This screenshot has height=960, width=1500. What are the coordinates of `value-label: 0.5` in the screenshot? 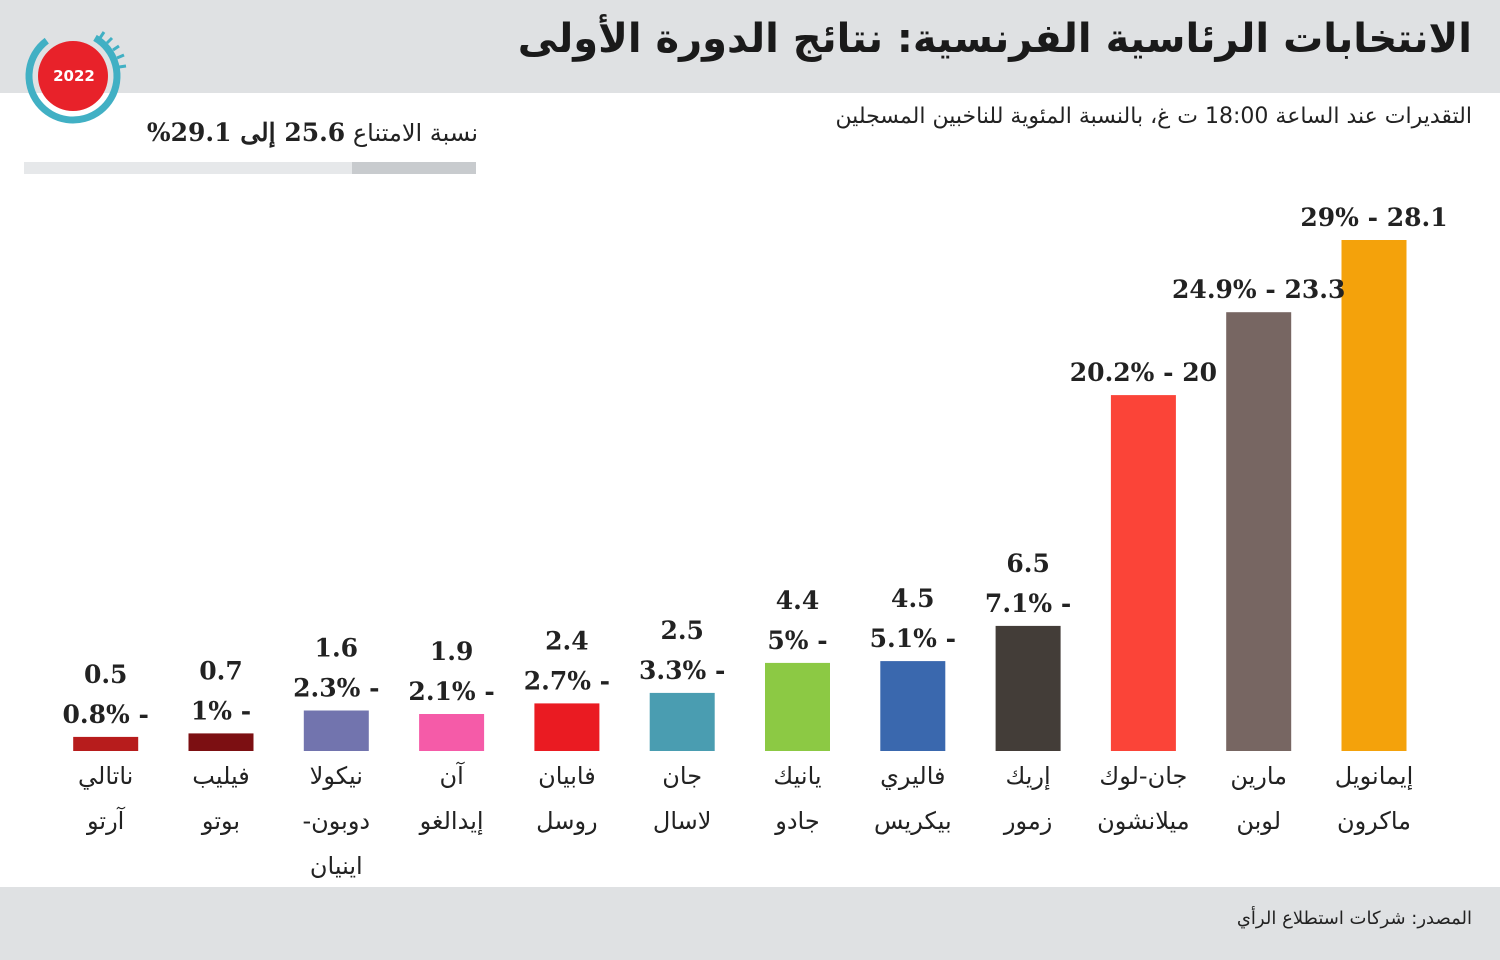 It's located at (106, 674).